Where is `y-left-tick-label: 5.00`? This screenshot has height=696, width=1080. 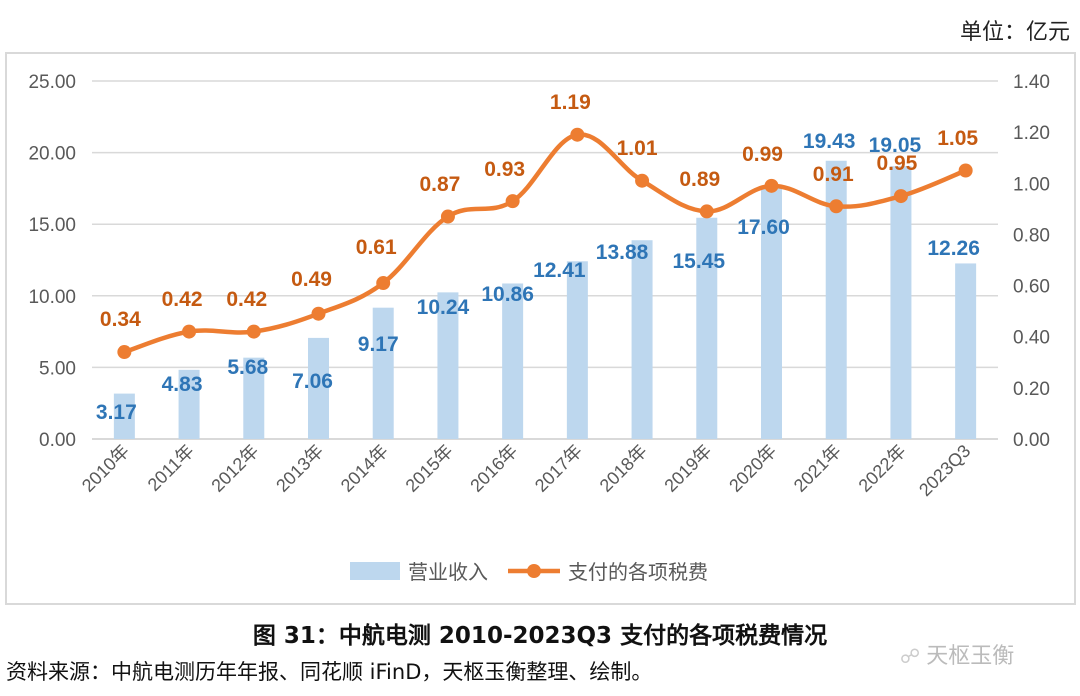
y-left-tick-label: 5.00 is located at coordinates (57, 368).